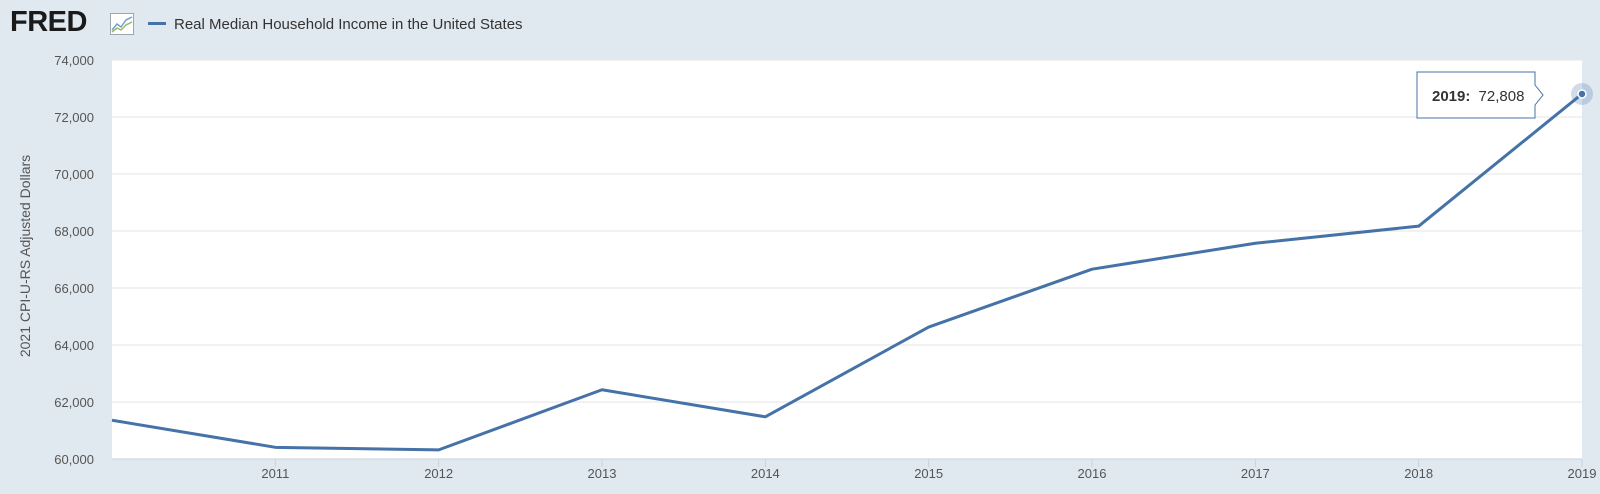 Image resolution: width=1600 pixels, height=494 pixels. I want to click on y-tick-label: 74,000, so click(74, 60).